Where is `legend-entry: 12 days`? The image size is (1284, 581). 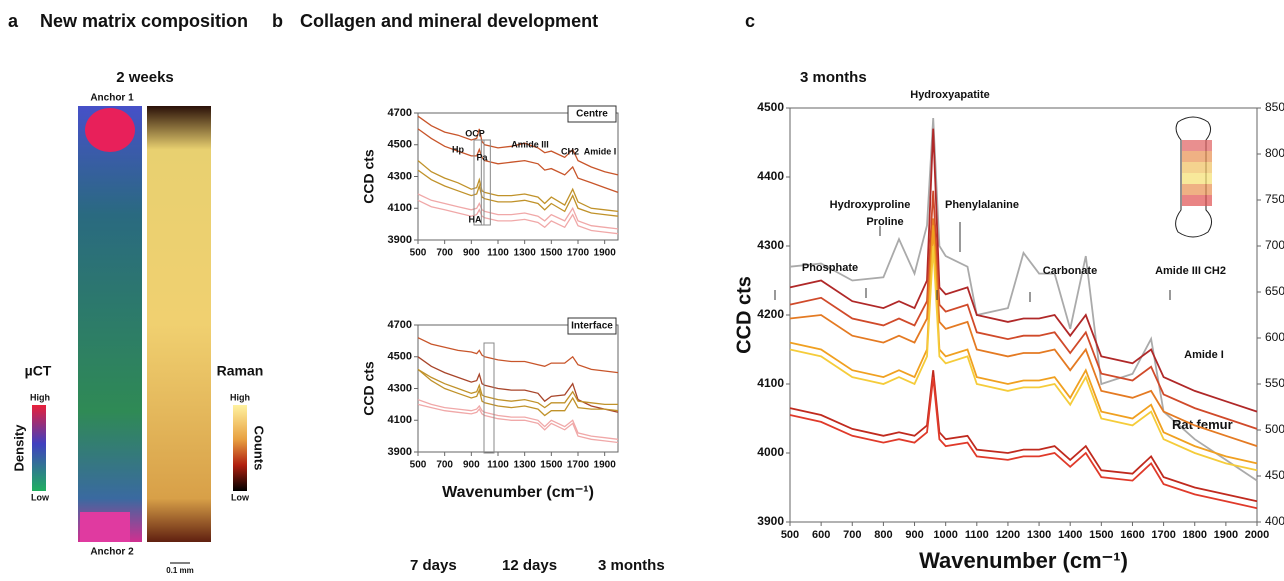
legend-entry: 12 days is located at coordinates (529, 565).